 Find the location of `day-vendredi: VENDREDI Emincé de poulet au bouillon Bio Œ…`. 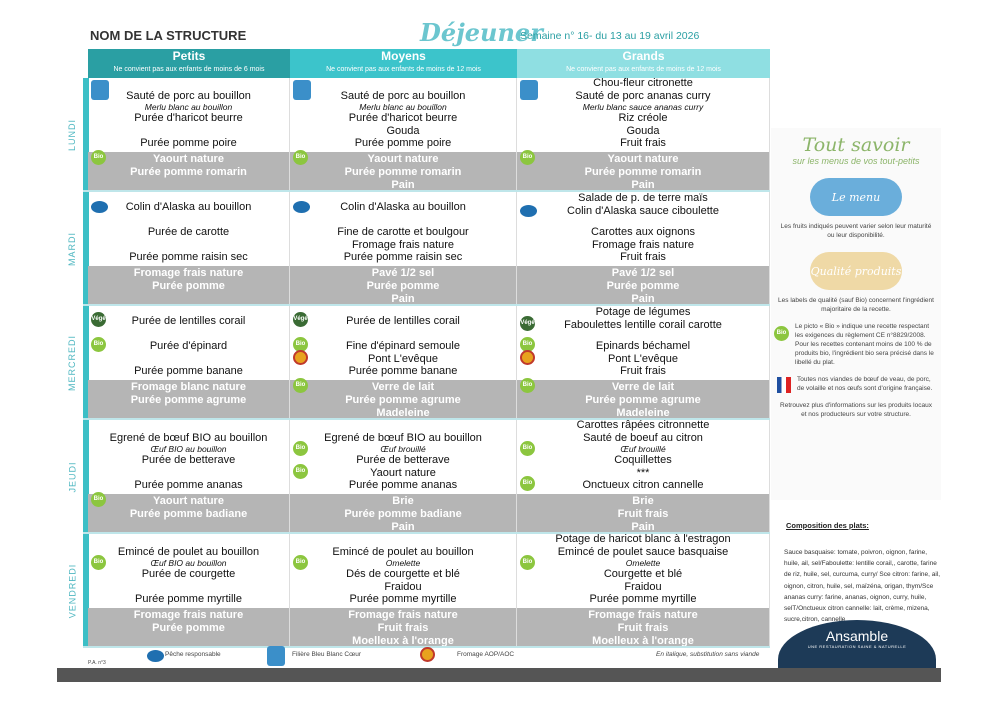

day-vendredi: VENDREDI Emincé de poulet au bouillon Bio Œ… is located at coordinates (413, 590).